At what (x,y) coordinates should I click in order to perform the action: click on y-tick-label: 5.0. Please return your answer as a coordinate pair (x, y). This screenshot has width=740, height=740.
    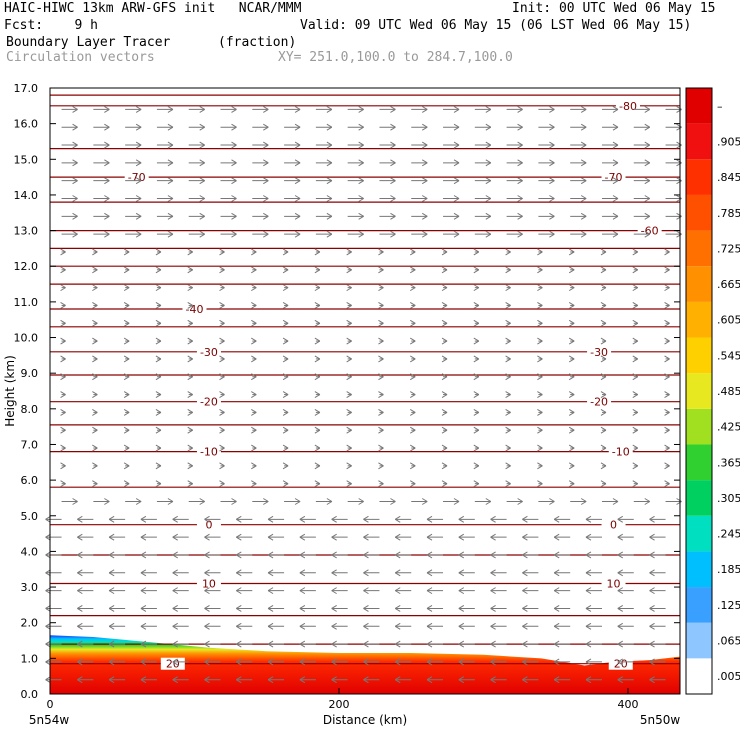
    Looking at the image, I should click on (30, 516).